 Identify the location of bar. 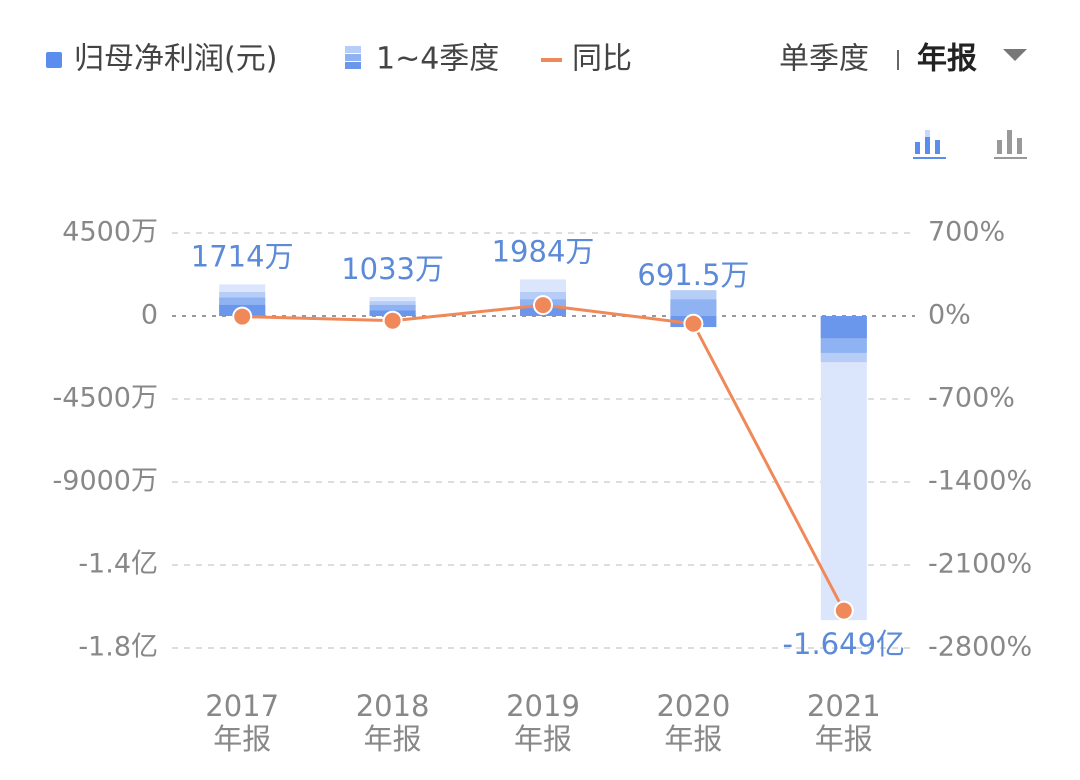
(843, 468).